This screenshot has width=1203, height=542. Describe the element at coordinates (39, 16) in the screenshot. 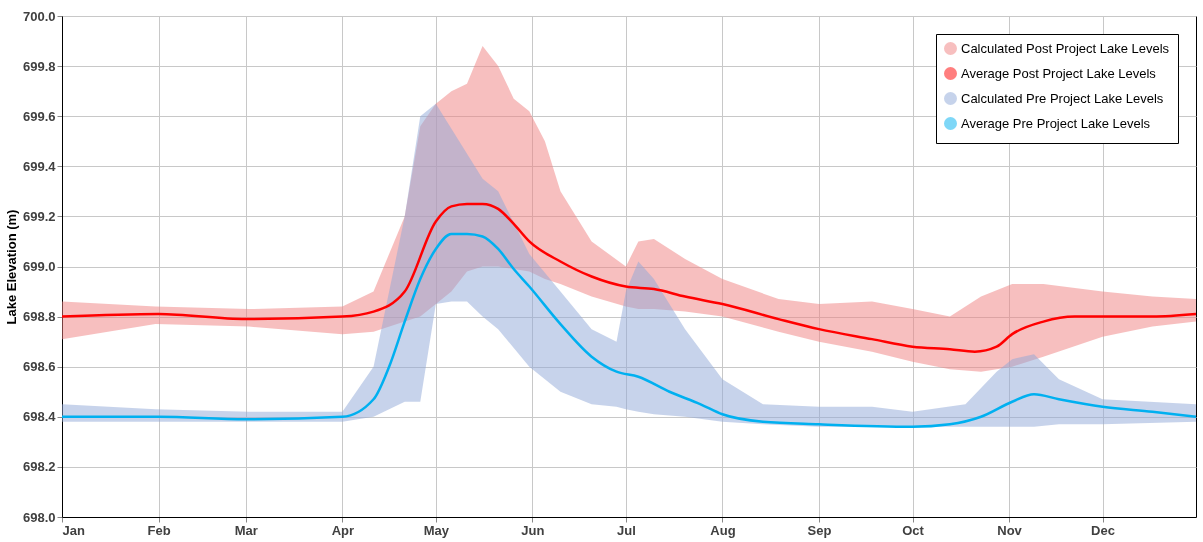

I see `y-tick-label: 700.0` at that location.